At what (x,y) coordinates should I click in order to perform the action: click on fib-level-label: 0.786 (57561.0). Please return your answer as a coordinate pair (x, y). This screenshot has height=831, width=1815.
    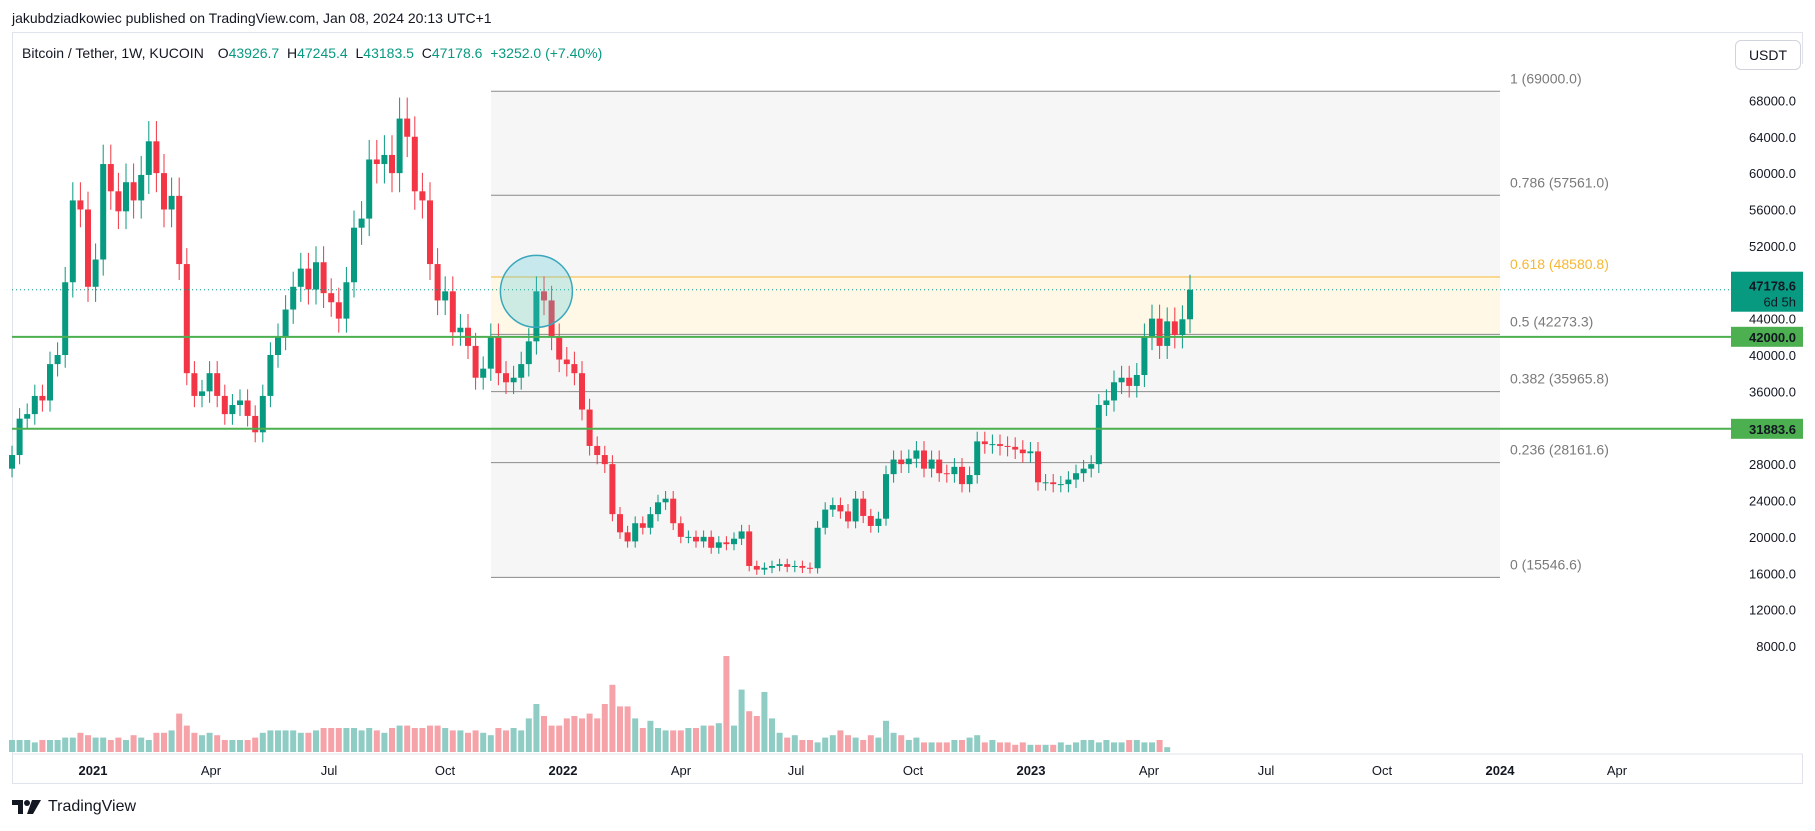
    Looking at the image, I should click on (1559, 182).